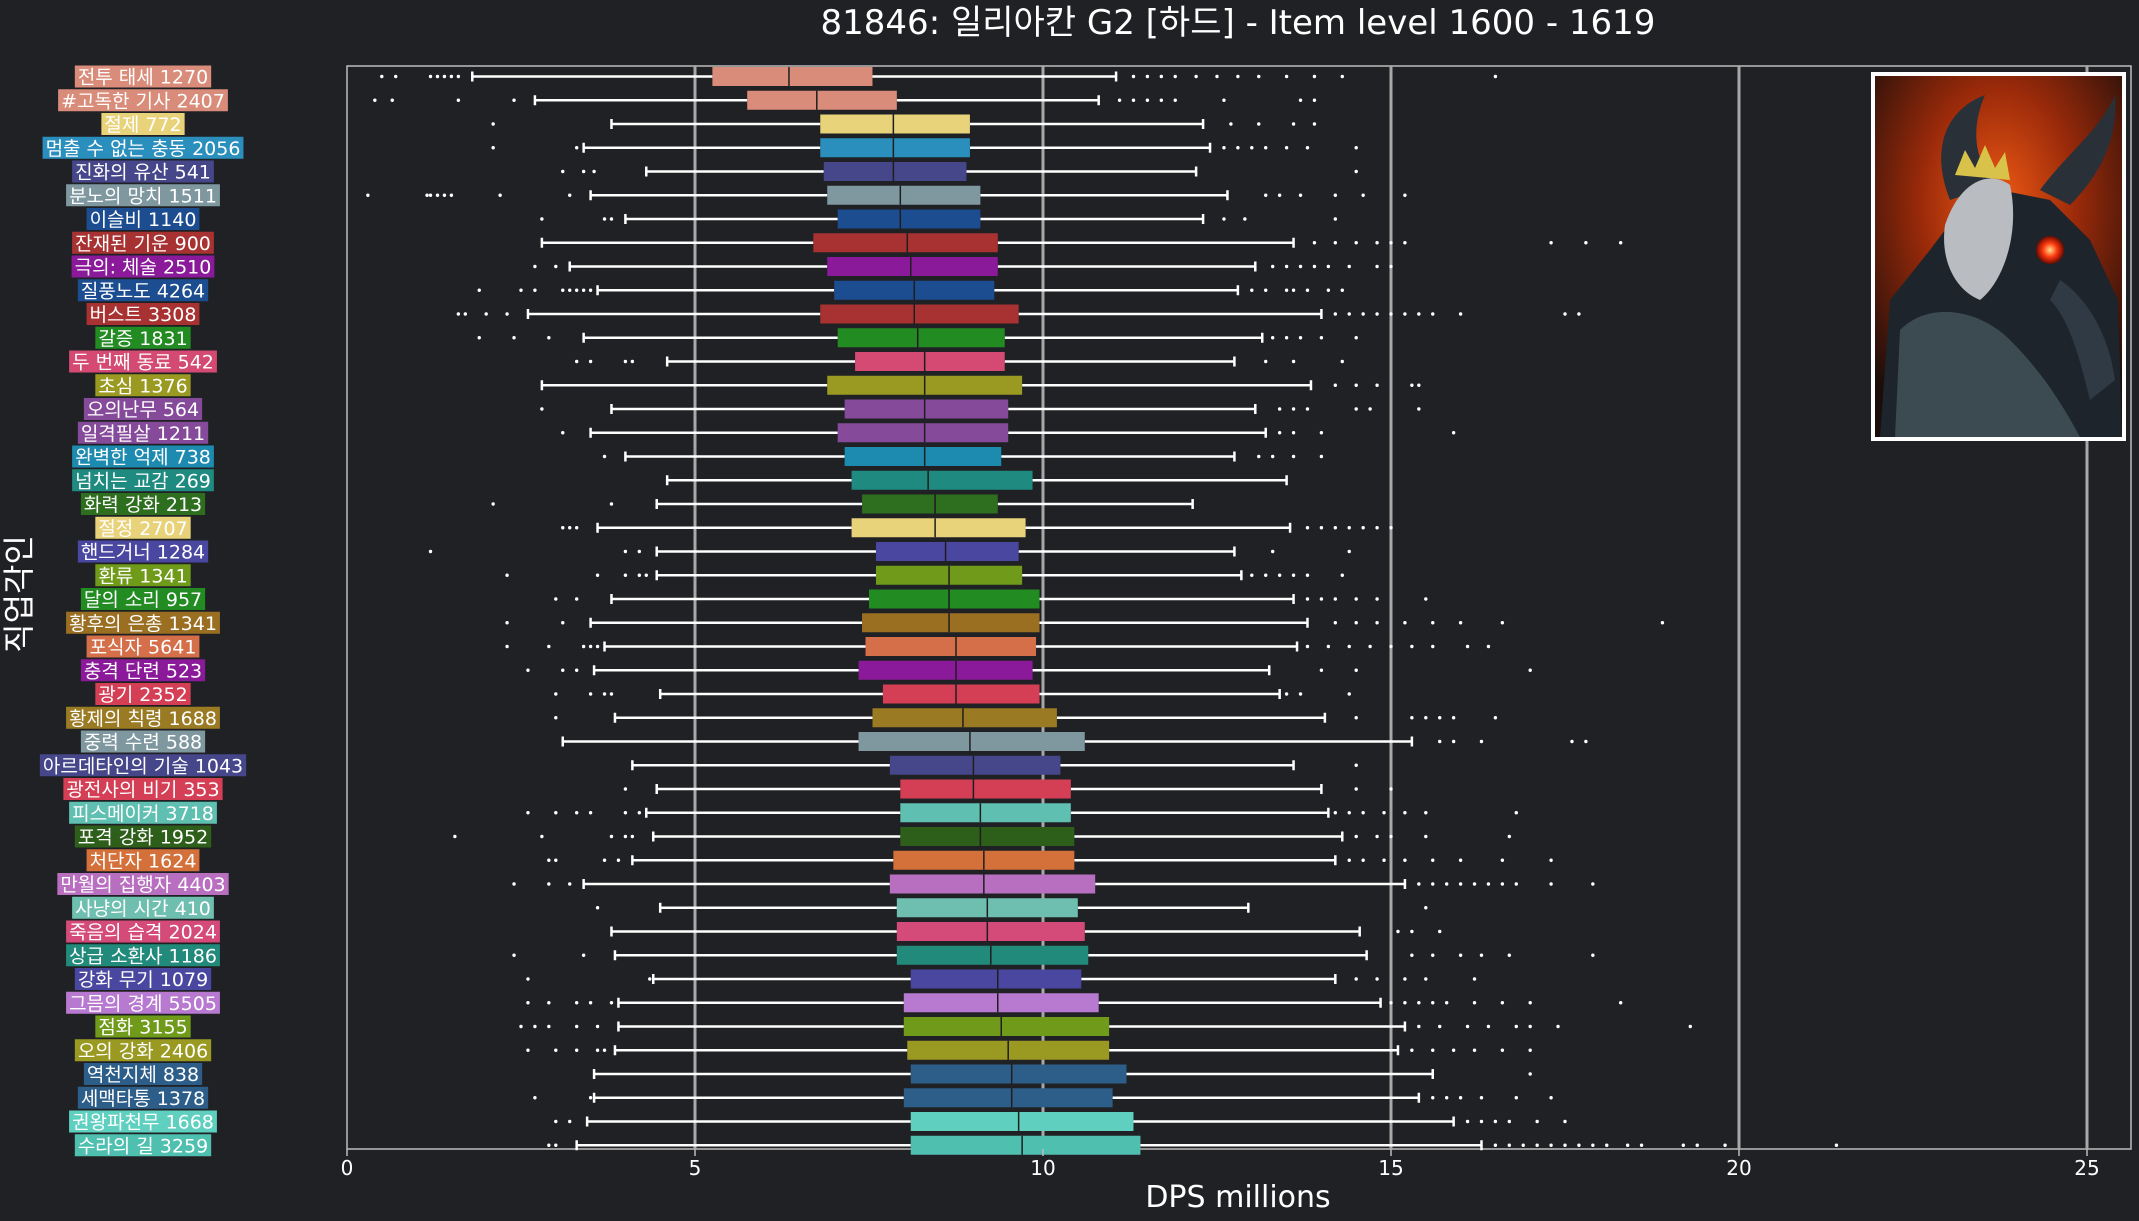  What do you see at coordinates (143, 1004) in the screenshot?
I see `category-label: 그믐의 경계 5505` at bounding box center [143, 1004].